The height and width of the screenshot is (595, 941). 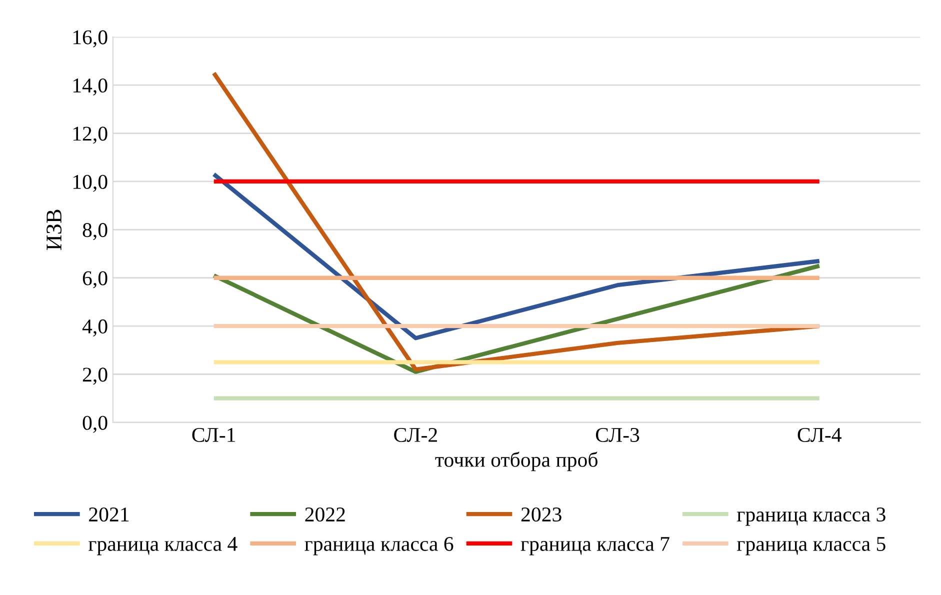 What do you see at coordinates (95, 327) in the screenshot?
I see `y-tick-label: 4,0` at bounding box center [95, 327].